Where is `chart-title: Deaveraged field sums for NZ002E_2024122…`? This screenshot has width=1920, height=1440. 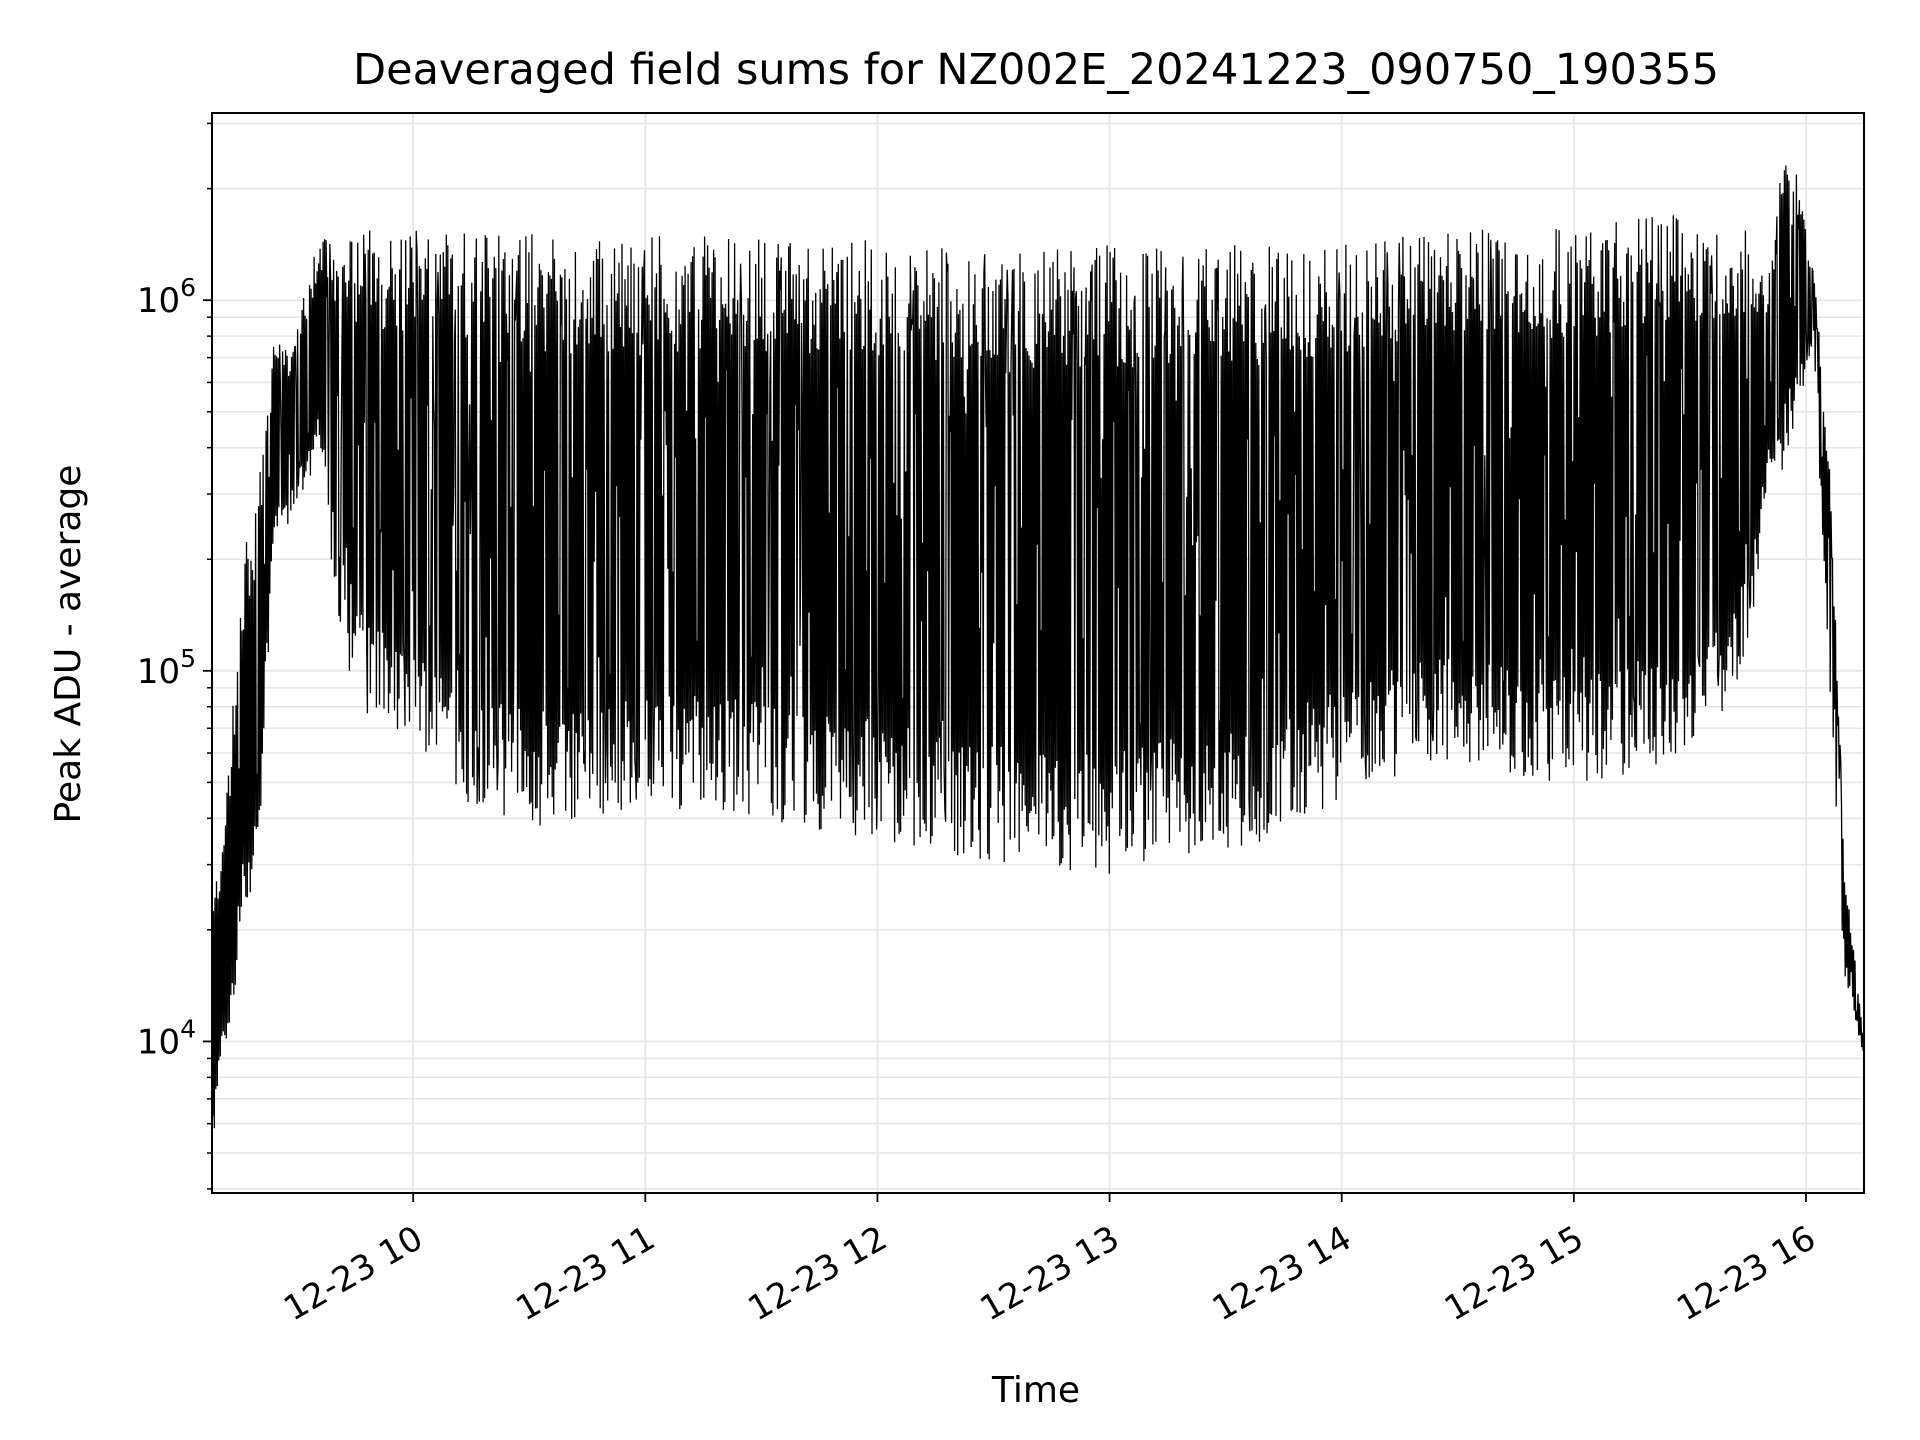 chart-title: Deaveraged field sums for NZ002E_2024122… is located at coordinates (1036, 70).